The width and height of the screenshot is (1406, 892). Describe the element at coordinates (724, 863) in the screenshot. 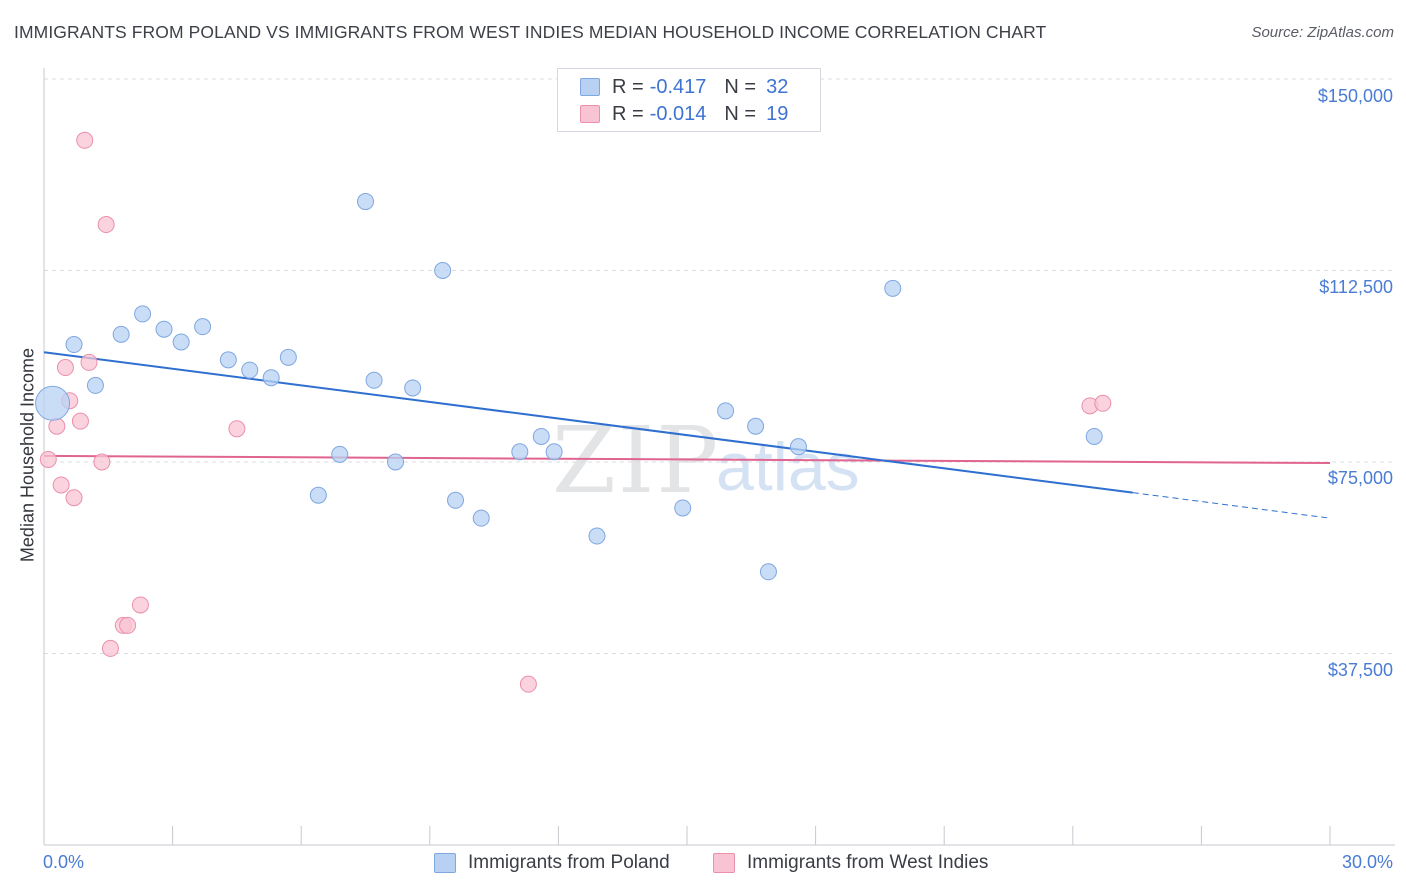

I see `bottom-legend-swatch-westindies` at that location.